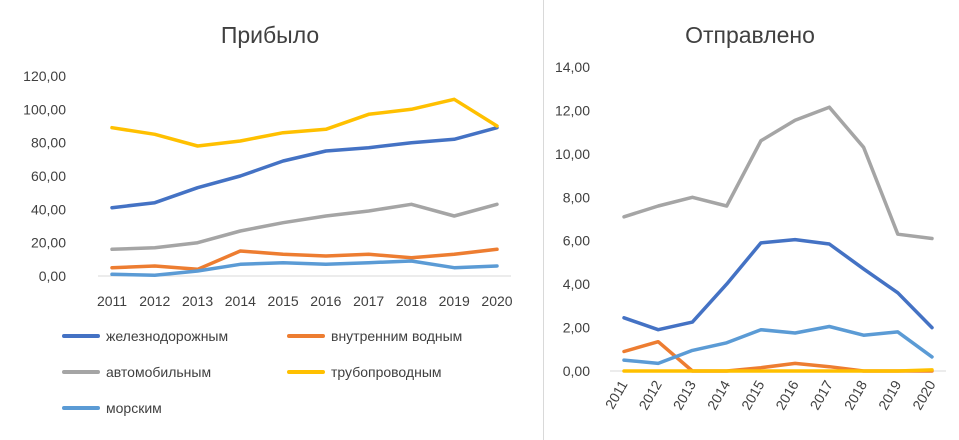  Describe the element at coordinates (576, 241) in the screenshot. I see `y-tick-label: 6,00` at that location.